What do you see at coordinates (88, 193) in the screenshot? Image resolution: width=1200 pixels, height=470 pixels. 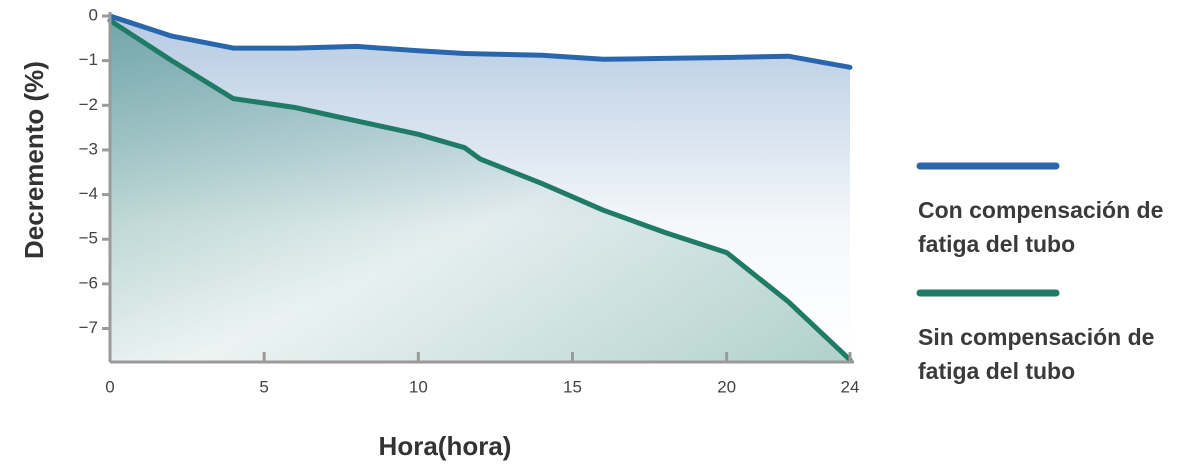 I see `y-tick-label: −4` at bounding box center [88, 193].